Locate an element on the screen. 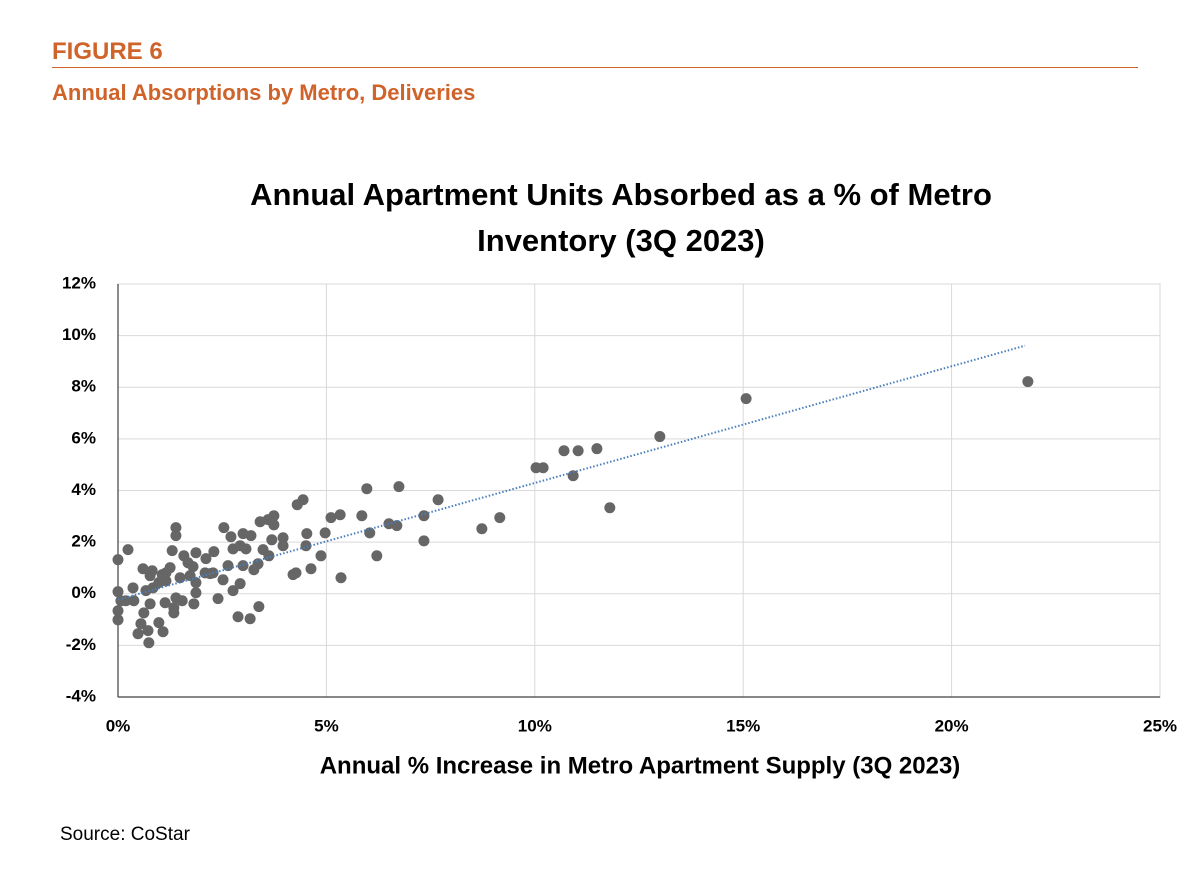  y-tick-label: 0% is located at coordinates (83, 592).